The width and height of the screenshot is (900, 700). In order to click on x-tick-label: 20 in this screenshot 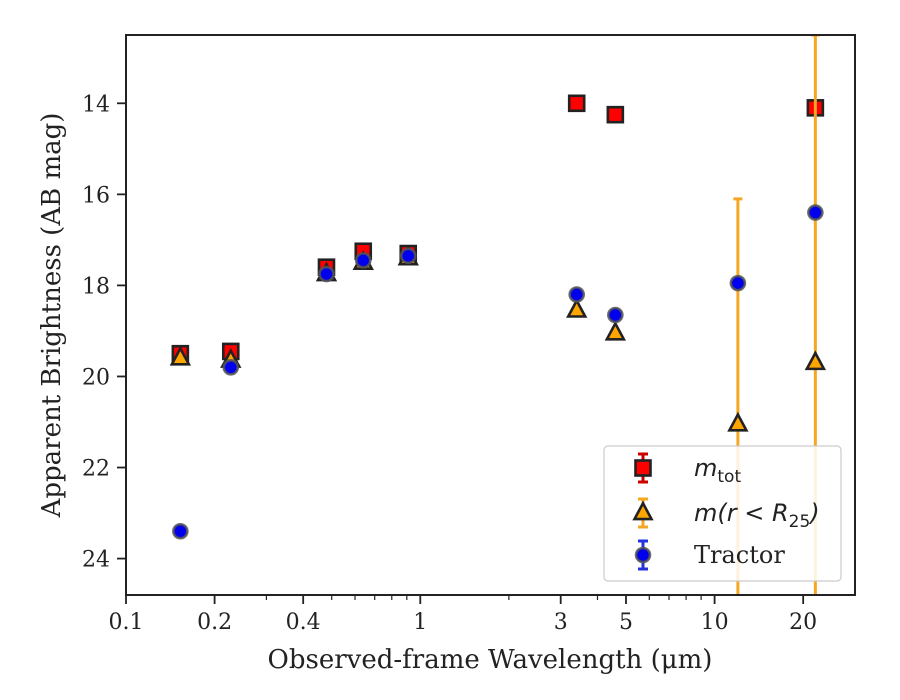, I will do `click(803, 622)`.